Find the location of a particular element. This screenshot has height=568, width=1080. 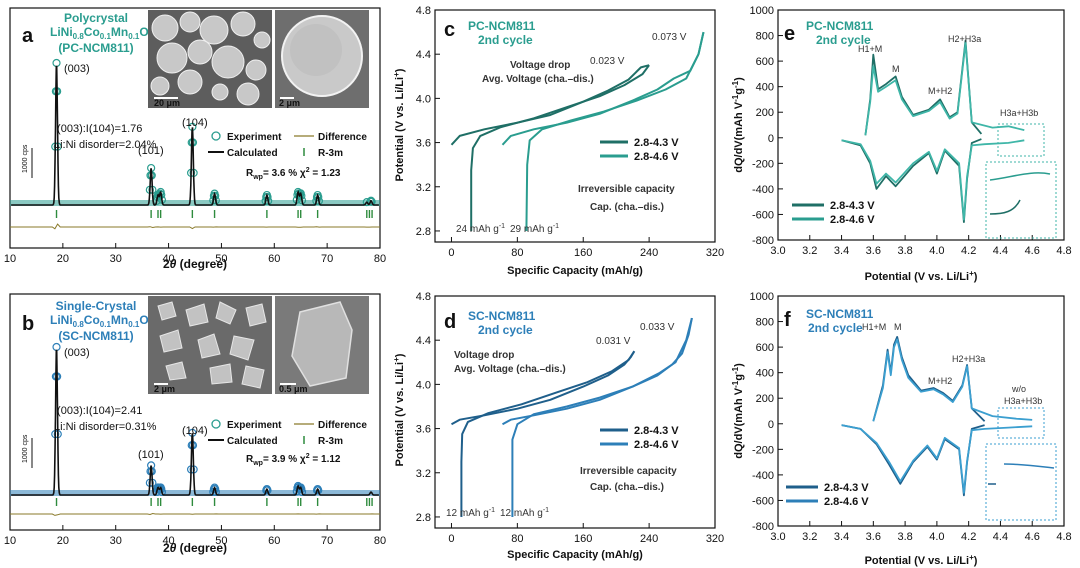

legend-e-46: 2.8-4.6 V is located at coordinates (852, 220).